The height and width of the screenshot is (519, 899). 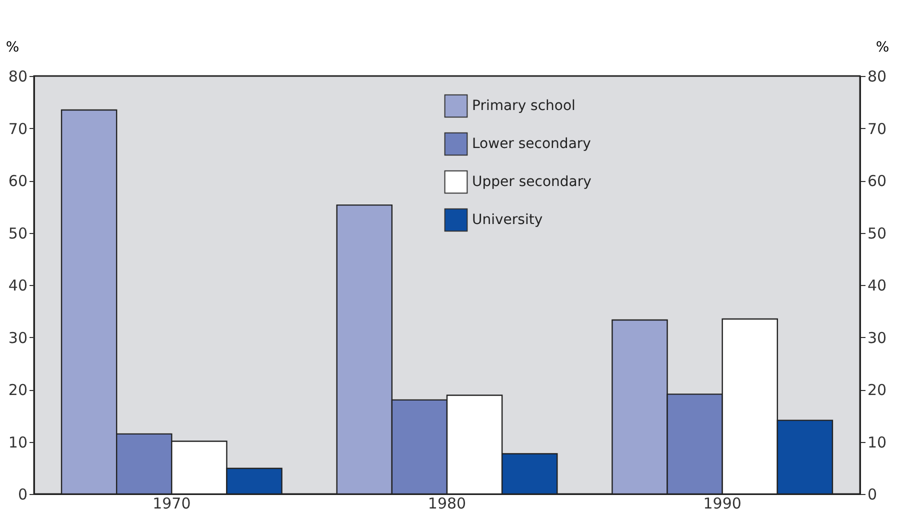 I want to click on y-axis-title: %, so click(x=13, y=48).